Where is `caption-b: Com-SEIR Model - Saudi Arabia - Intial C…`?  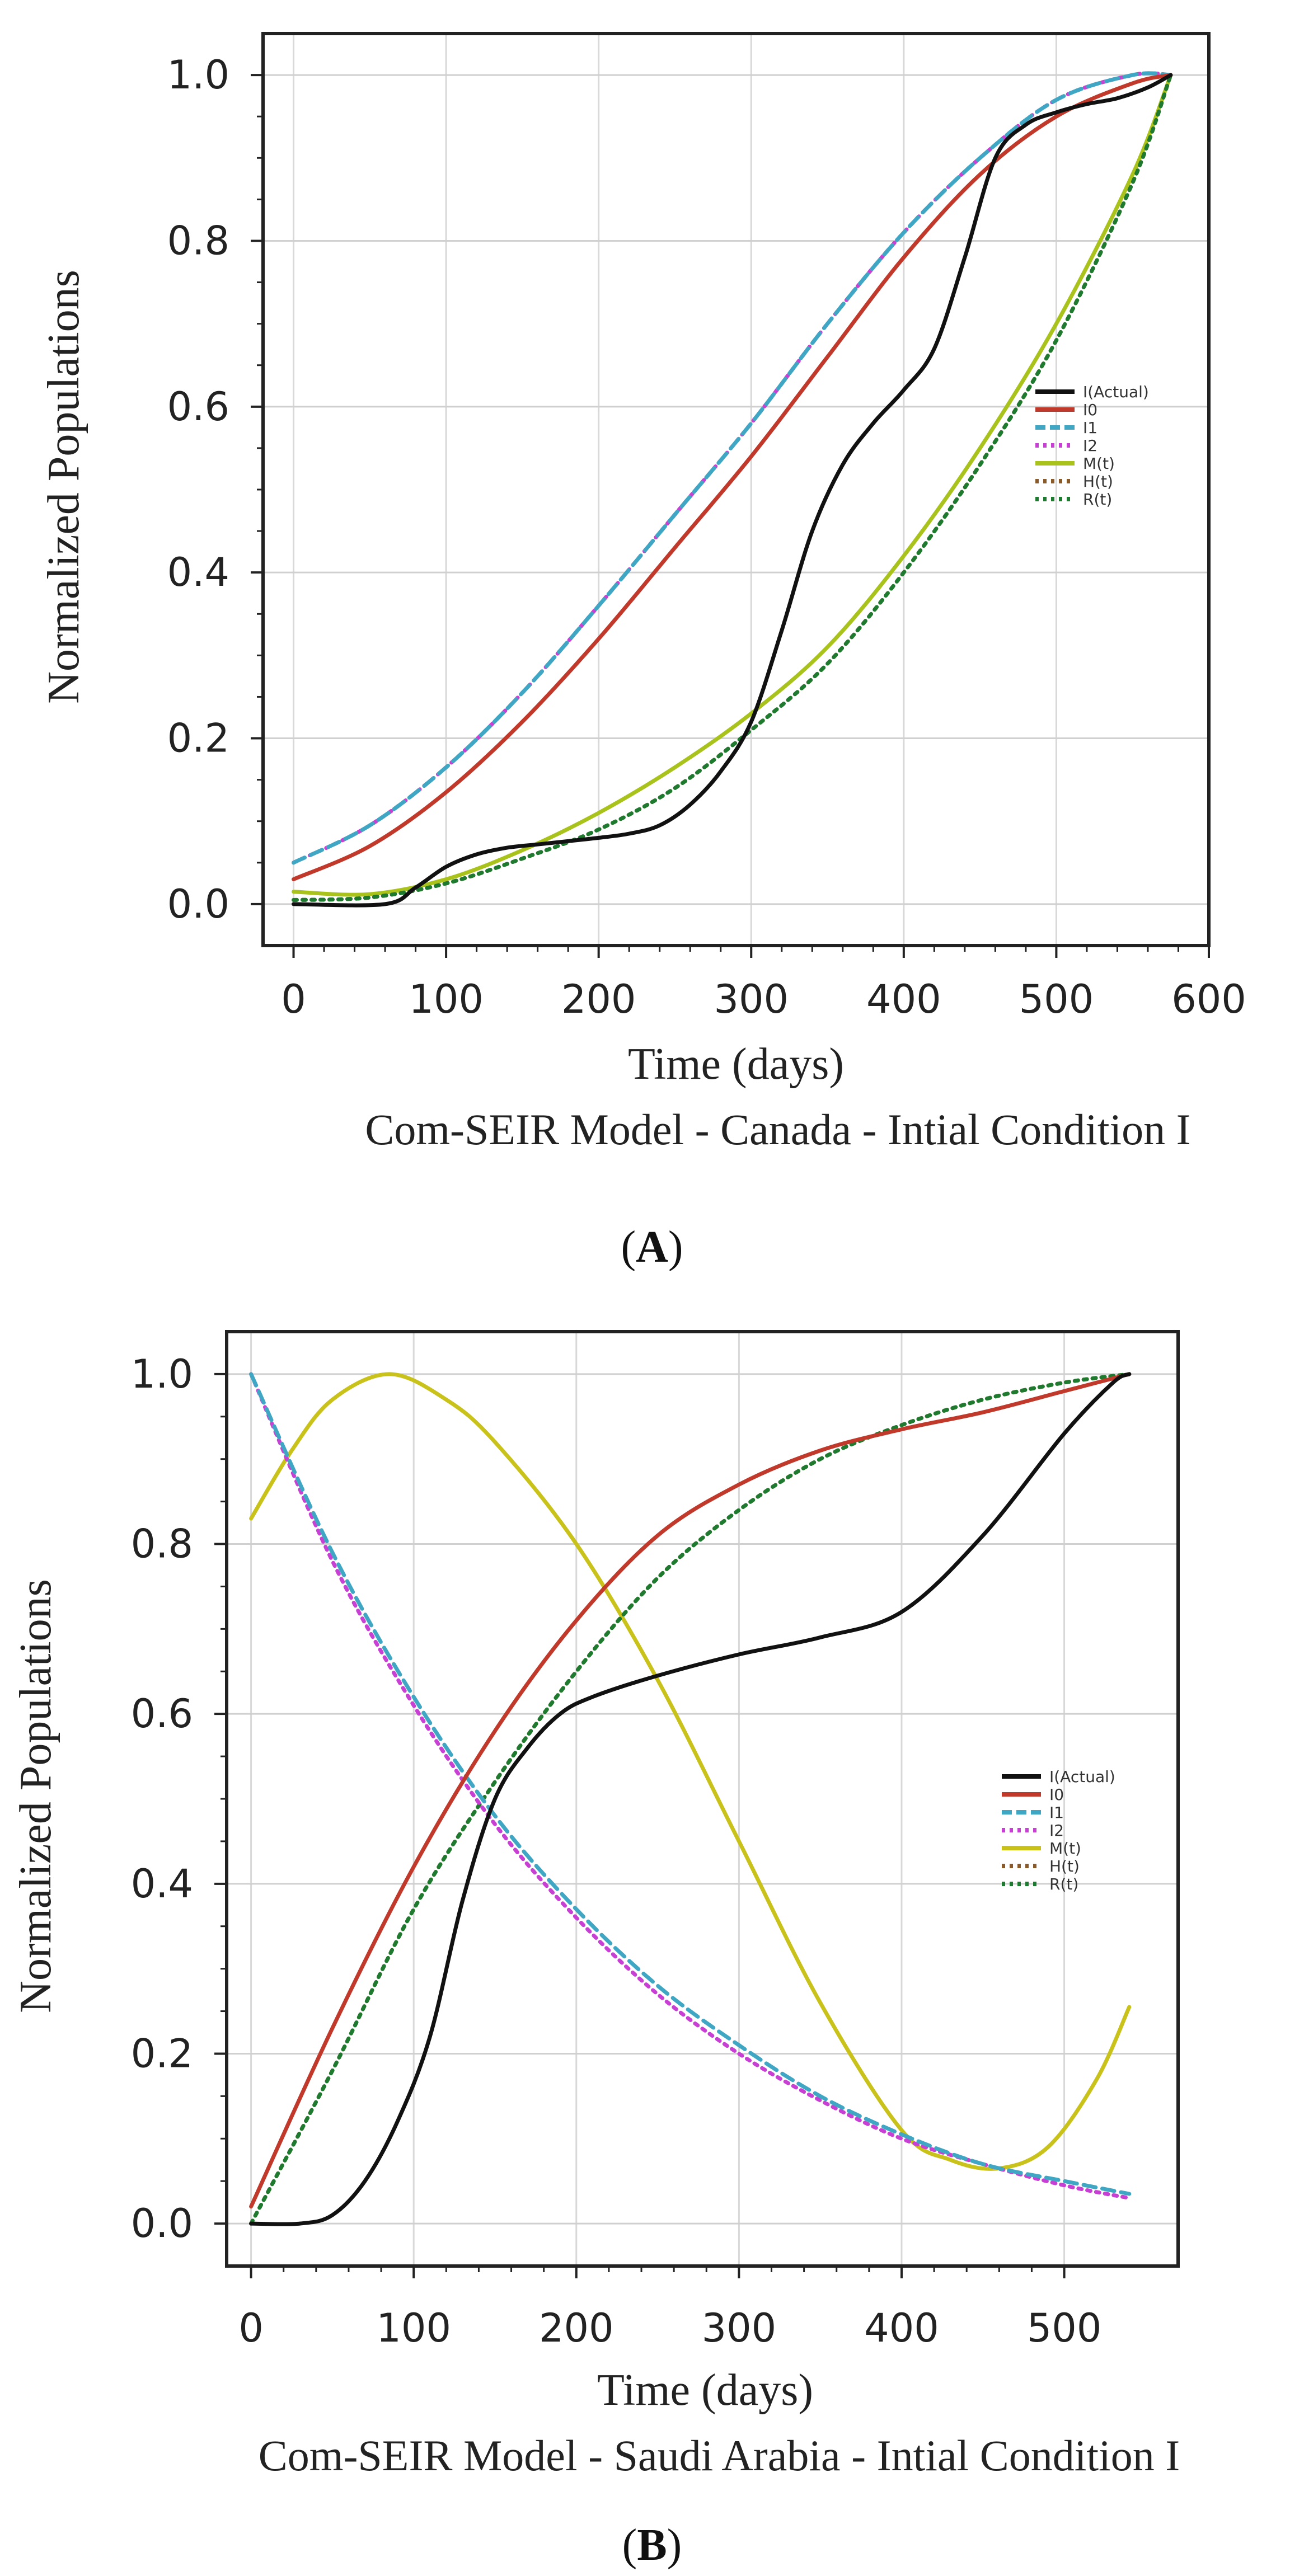 caption-b: Com-SEIR Model - Saudi Arabia - Intial C… is located at coordinates (719, 2455).